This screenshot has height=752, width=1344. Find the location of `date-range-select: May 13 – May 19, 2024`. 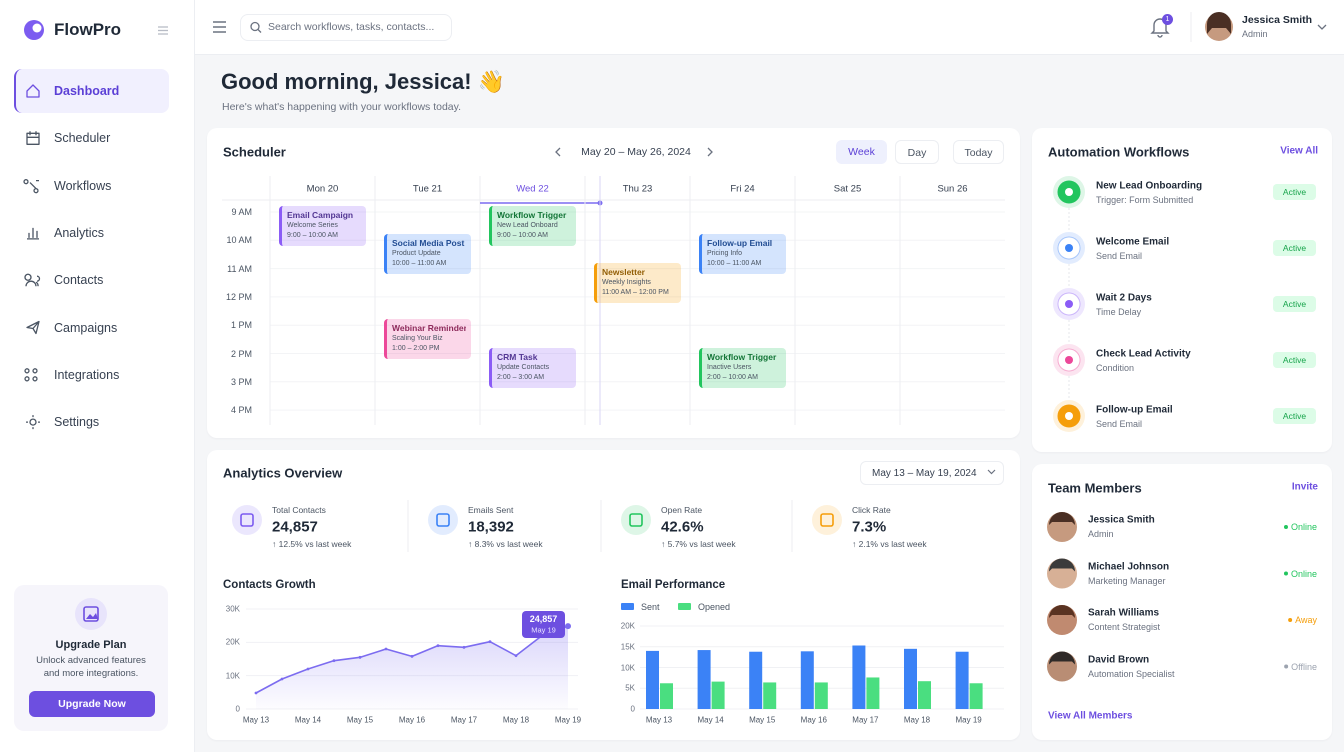

date-range-select: May 13 – May 19, 2024 is located at coordinates (932, 473).